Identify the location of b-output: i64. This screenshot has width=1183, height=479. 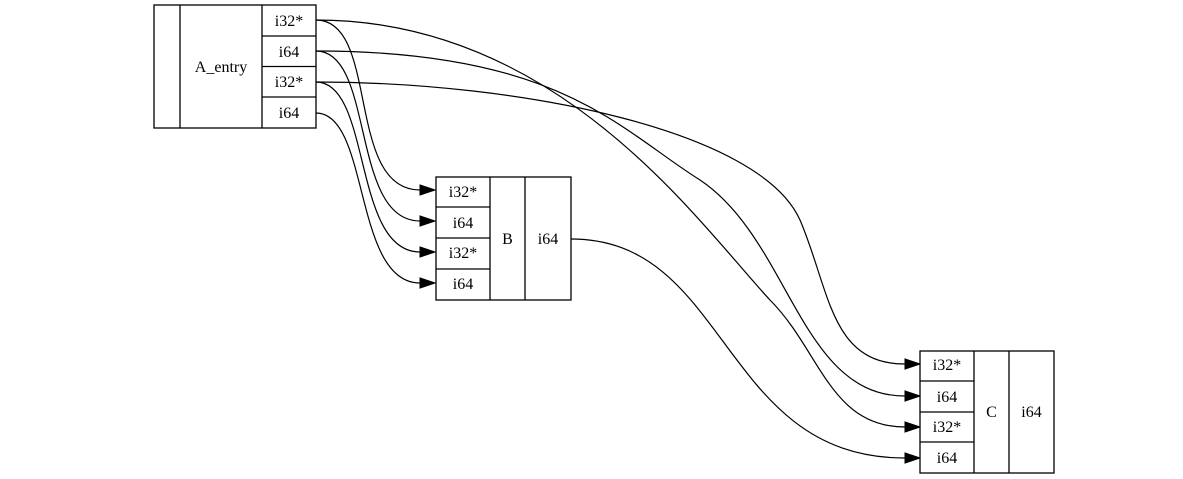
(548, 239).